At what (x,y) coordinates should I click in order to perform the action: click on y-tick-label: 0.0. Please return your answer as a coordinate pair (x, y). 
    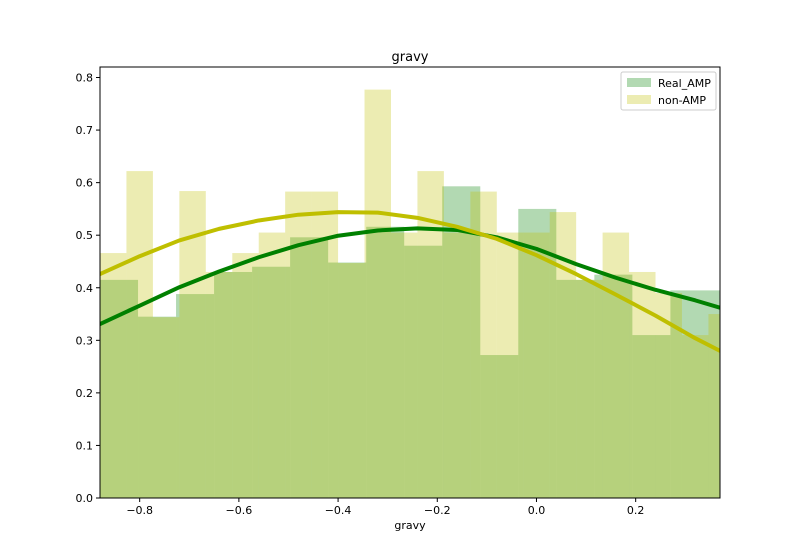
    Looking at the image, I should click on (85, 498).